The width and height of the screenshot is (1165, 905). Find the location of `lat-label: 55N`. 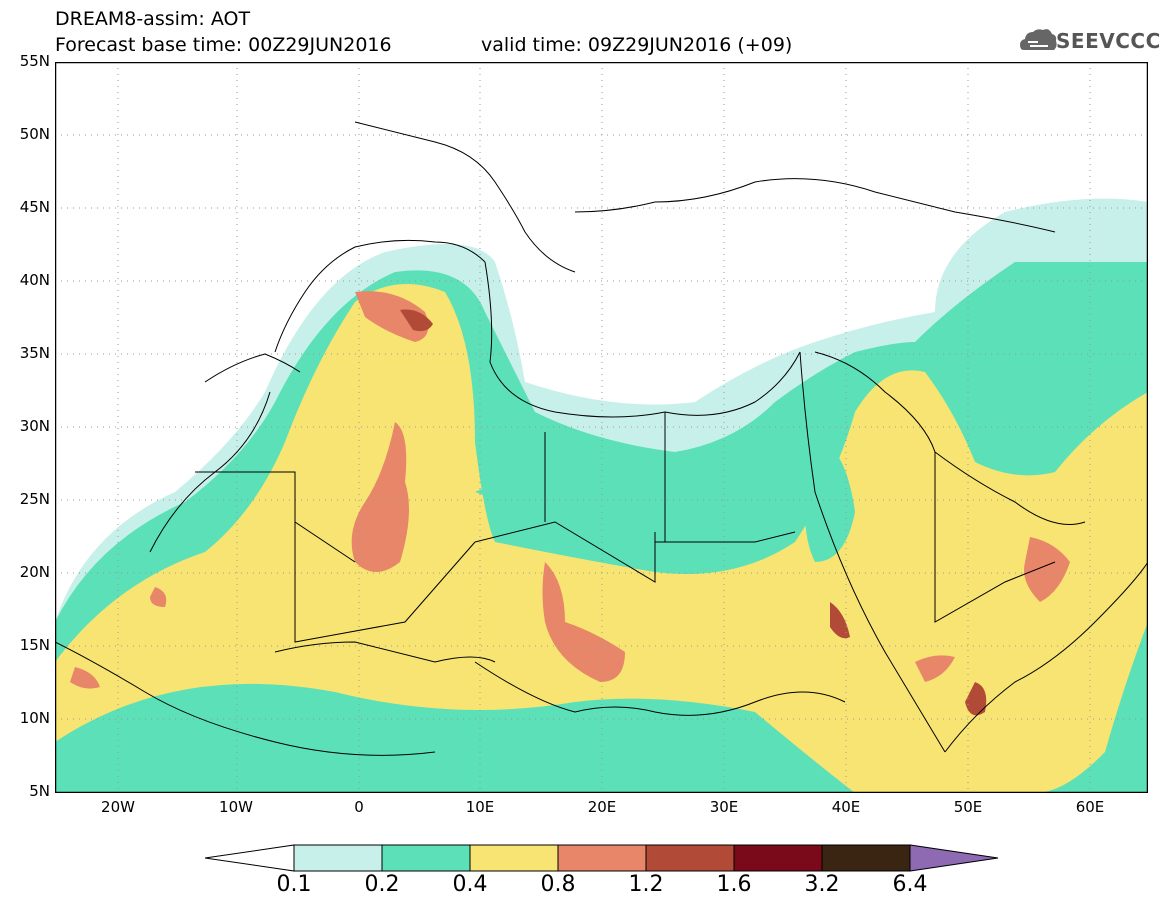

lat-label: 55N is located at coordinates (34, 61).